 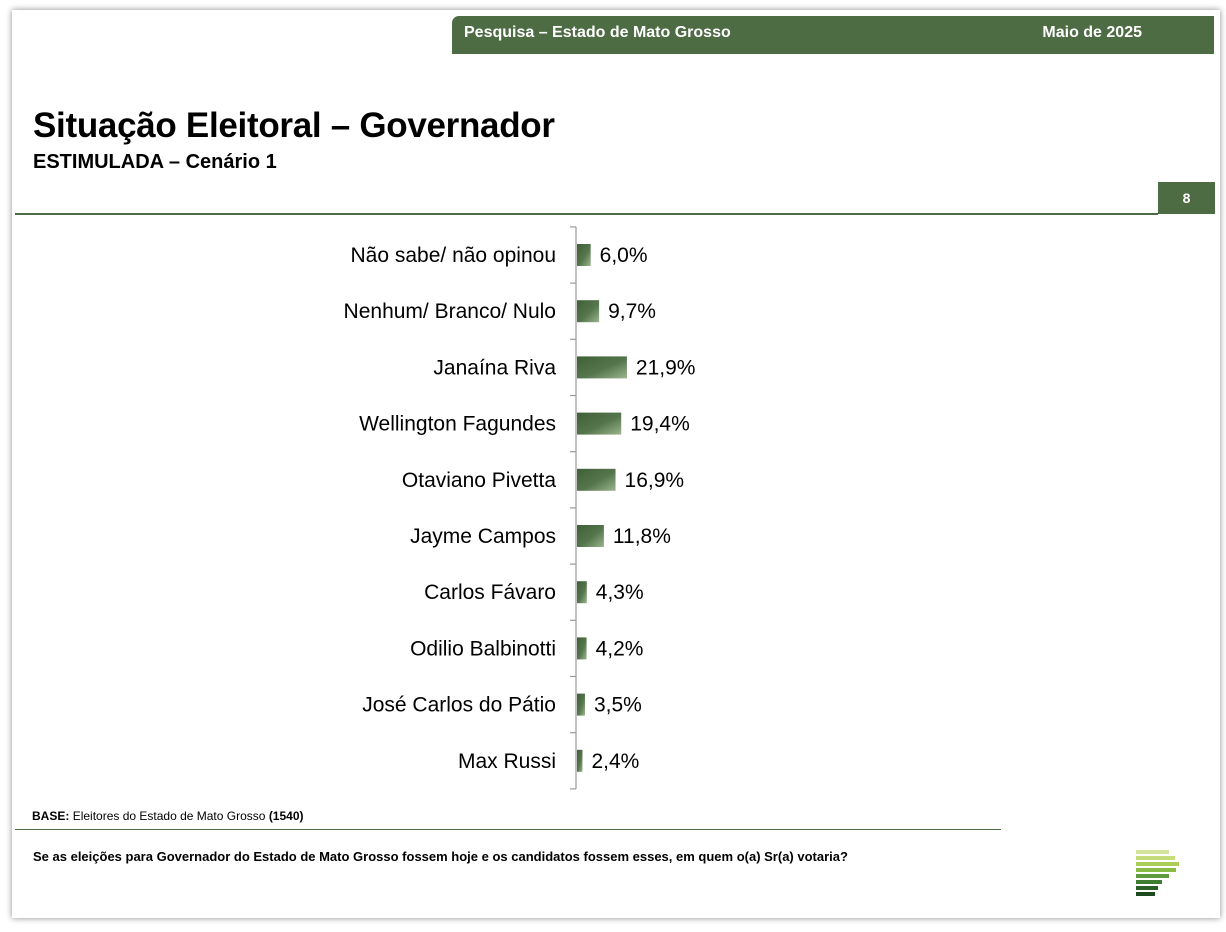 What do you see at coordinates (294, 125) in the screenshot?
I see `page-title: Situação Eleitoral – Governador` at bounding box center [294, 125].